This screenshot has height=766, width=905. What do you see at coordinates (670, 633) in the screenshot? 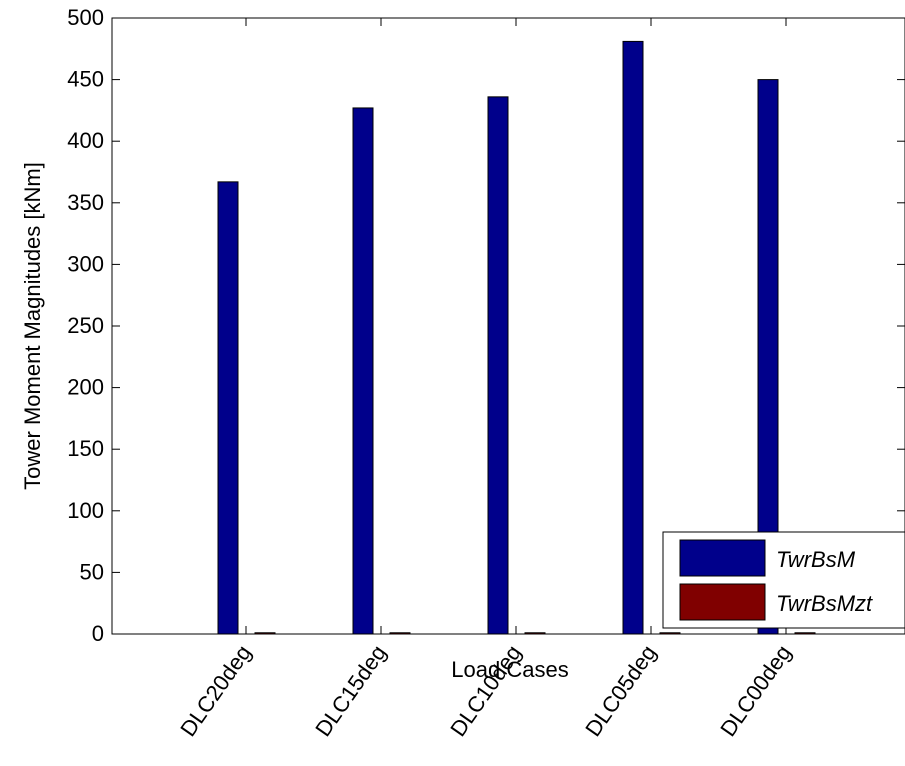
I see `bar-twrbsmzt-dlc05deg` at bounding box center [670, 633].